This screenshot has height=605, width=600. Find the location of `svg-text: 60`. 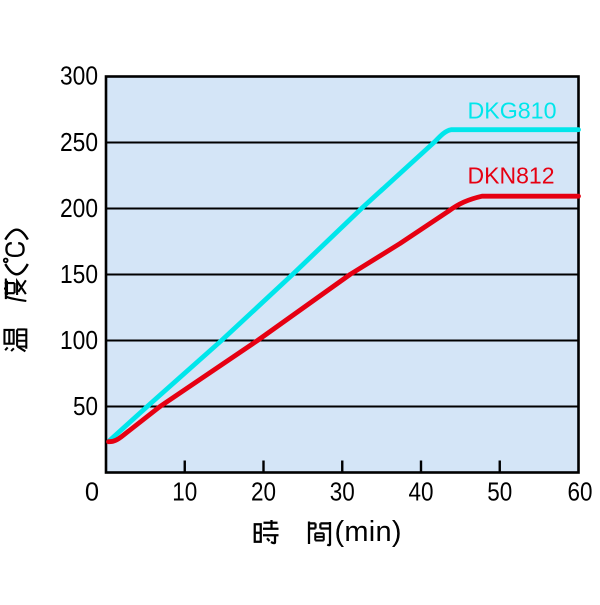

svg-text: 60 is located at coordinates (580, 493).